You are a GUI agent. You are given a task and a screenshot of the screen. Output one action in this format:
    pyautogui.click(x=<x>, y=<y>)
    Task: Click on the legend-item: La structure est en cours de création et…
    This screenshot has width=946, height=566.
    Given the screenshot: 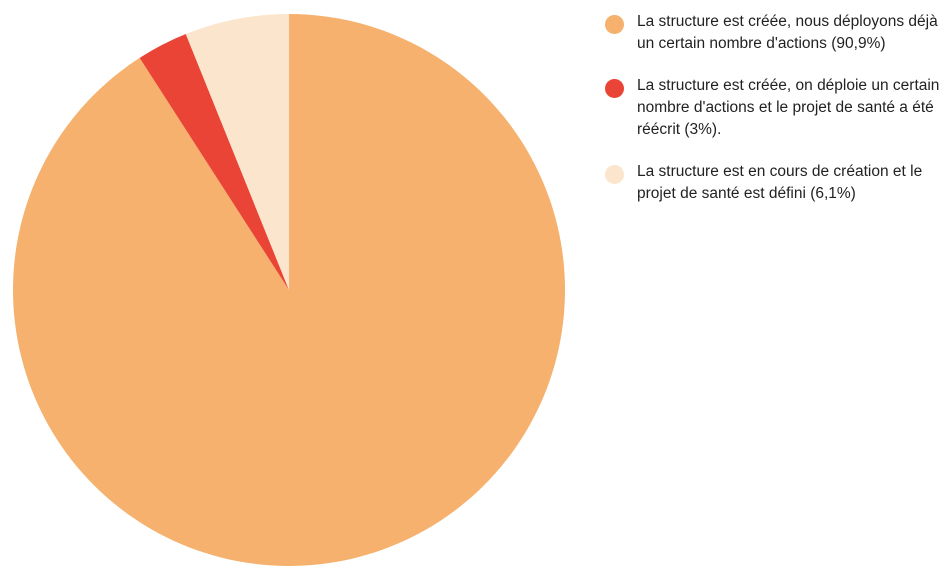 What is the action you would take?
    pyautogui.click(x=775, y=183)
    